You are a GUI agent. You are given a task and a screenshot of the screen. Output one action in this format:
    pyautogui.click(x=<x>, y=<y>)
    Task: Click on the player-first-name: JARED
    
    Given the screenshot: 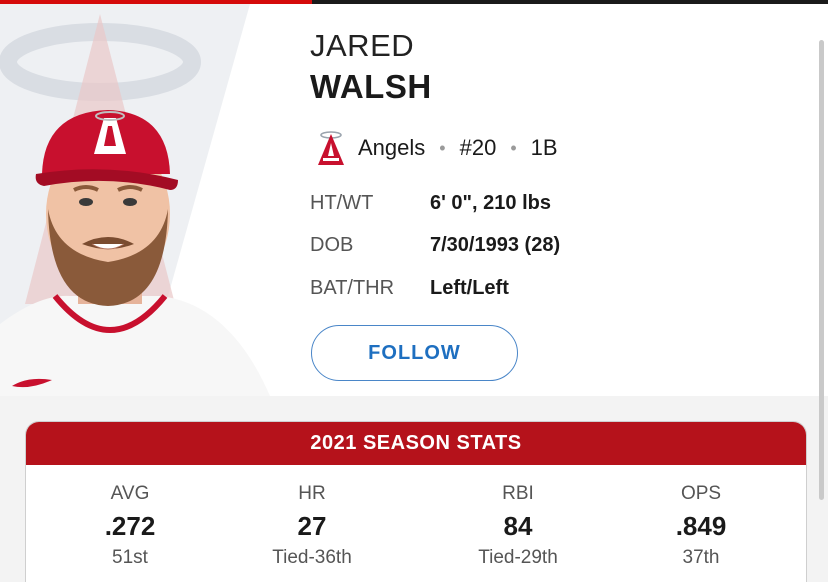 What is the action you would take?
    pyautogui.click(x=362, y=45)
    